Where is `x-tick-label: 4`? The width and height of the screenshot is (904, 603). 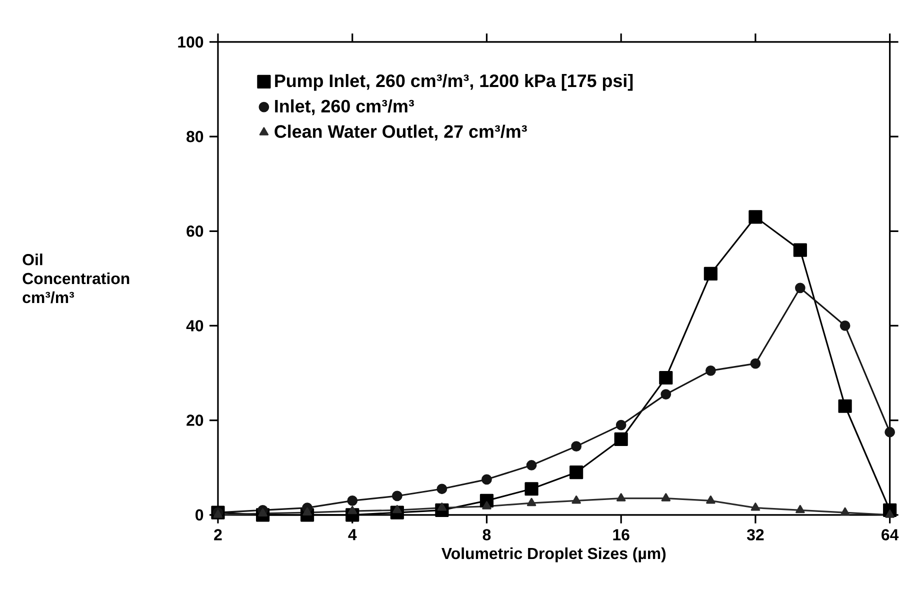
x-tick-label: 4 is located at coordinates (352, 534).